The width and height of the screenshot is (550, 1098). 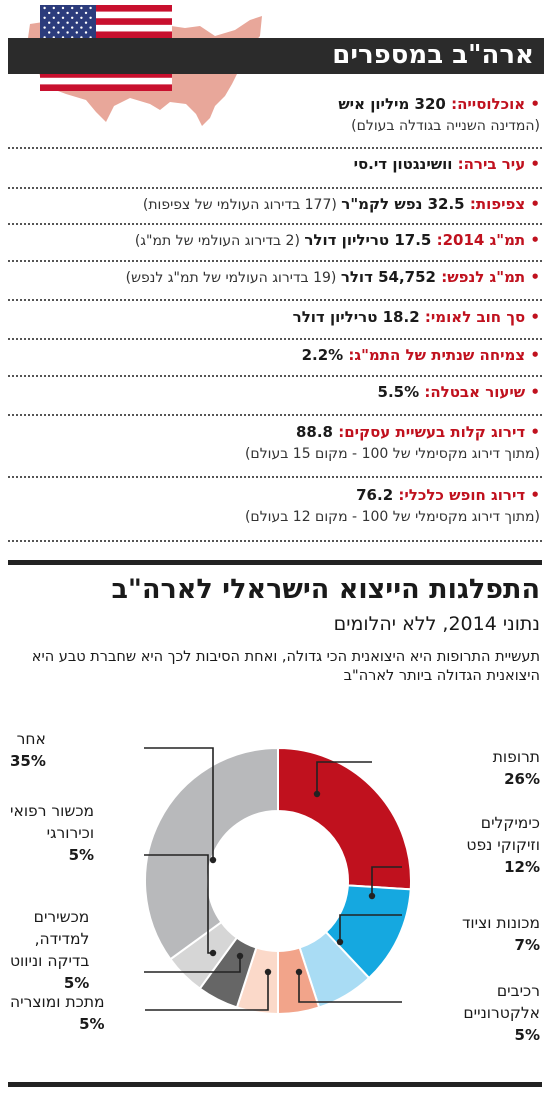 What do you see at coordinates (527, 945) in the screenshot?
I see `slice-percent: 7%` at bounding box center [527, 945].